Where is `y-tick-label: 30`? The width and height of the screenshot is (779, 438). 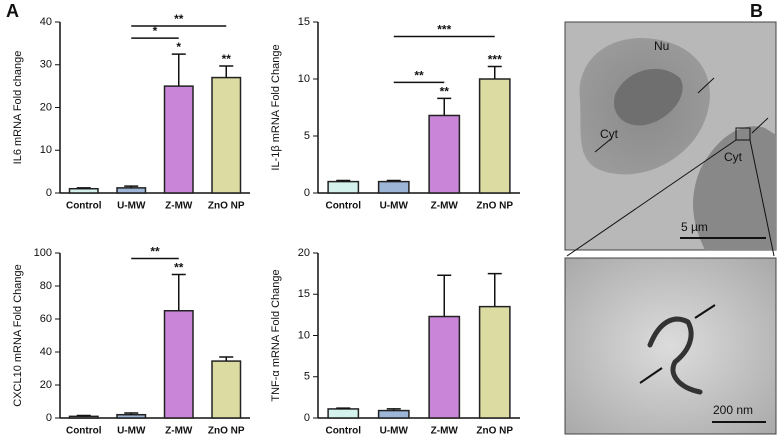 y-tick-label: 30 is located at coordinates (46, 65).